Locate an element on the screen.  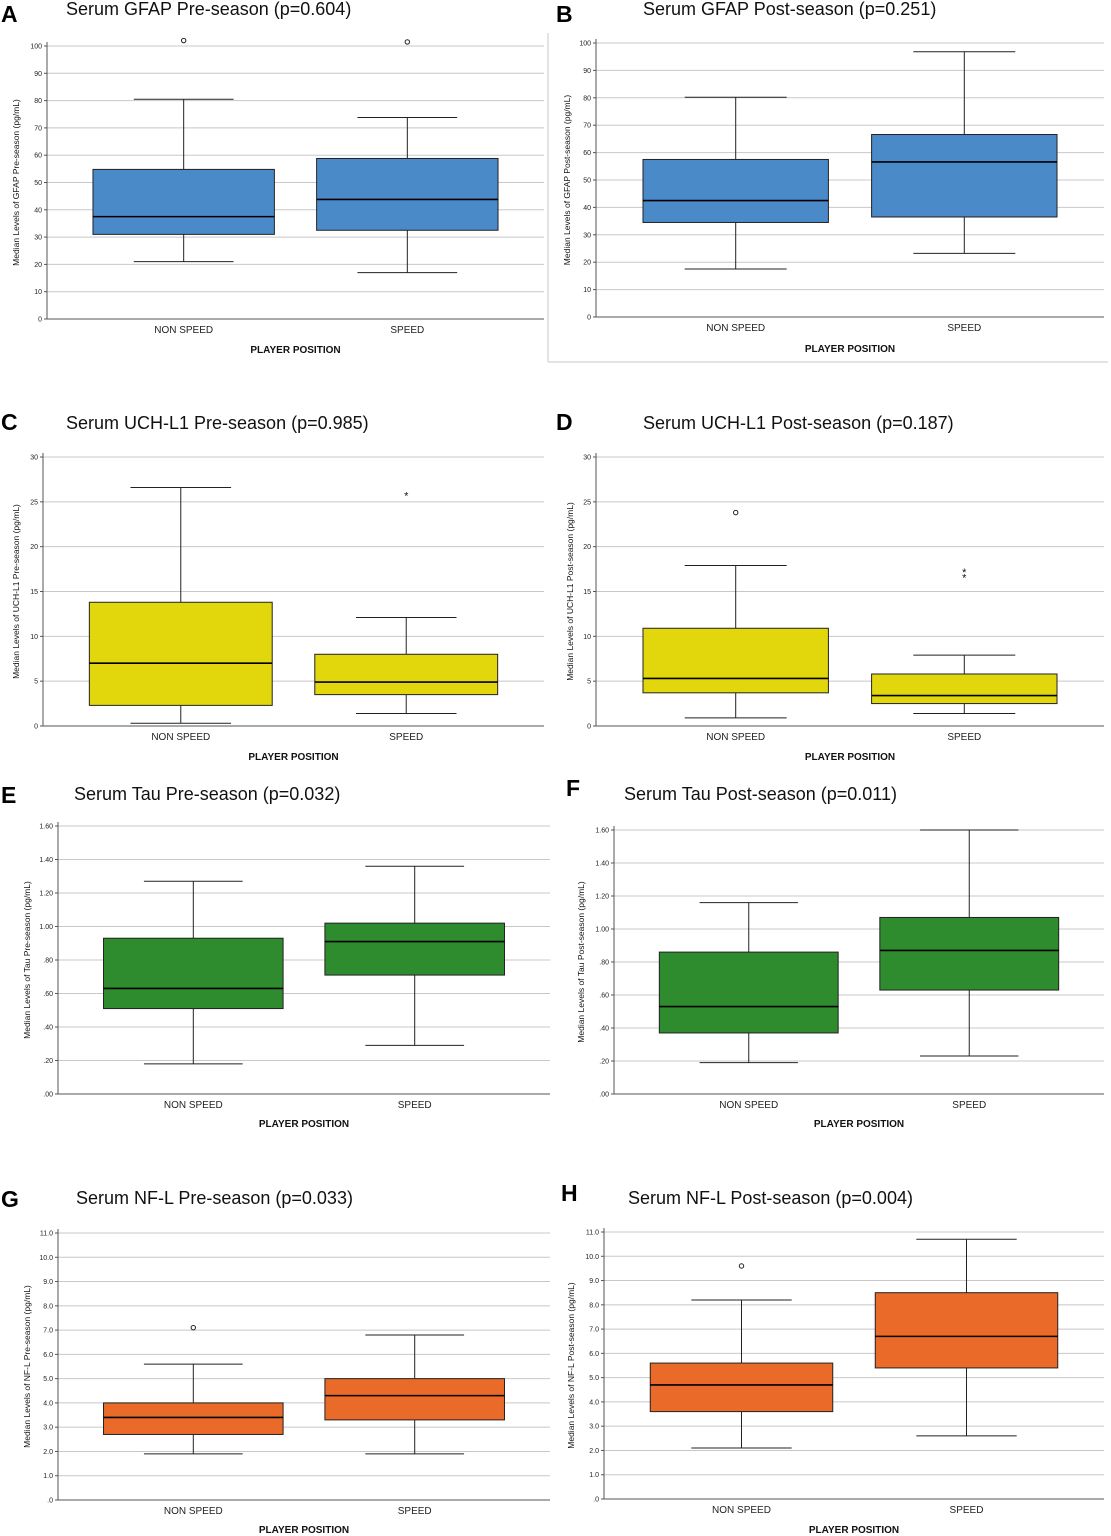
y-tick-label: 20 is located at coordinates (38, 265).